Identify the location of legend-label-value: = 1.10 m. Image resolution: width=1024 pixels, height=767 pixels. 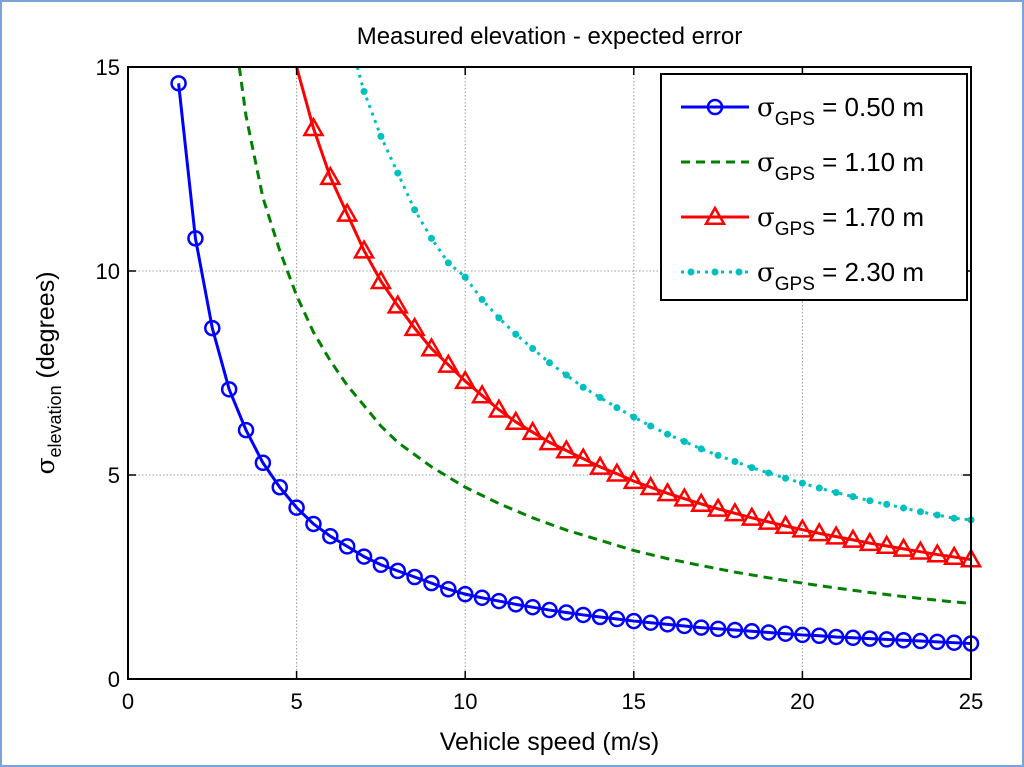
(869, 162).